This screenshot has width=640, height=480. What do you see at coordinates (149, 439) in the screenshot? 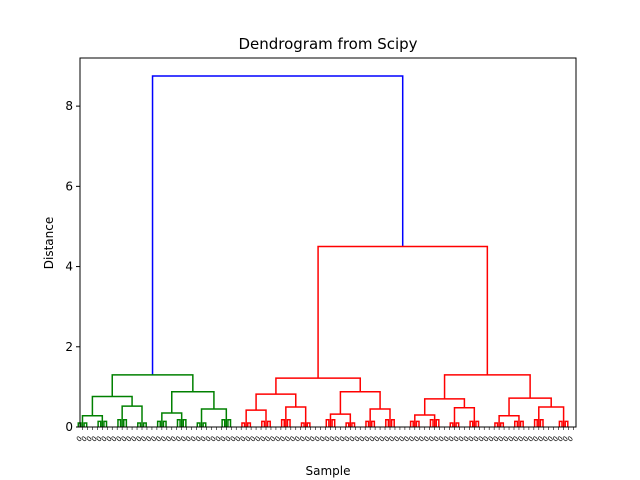
I see `leaf-label-14: 0` at bounding box center [149, 439].